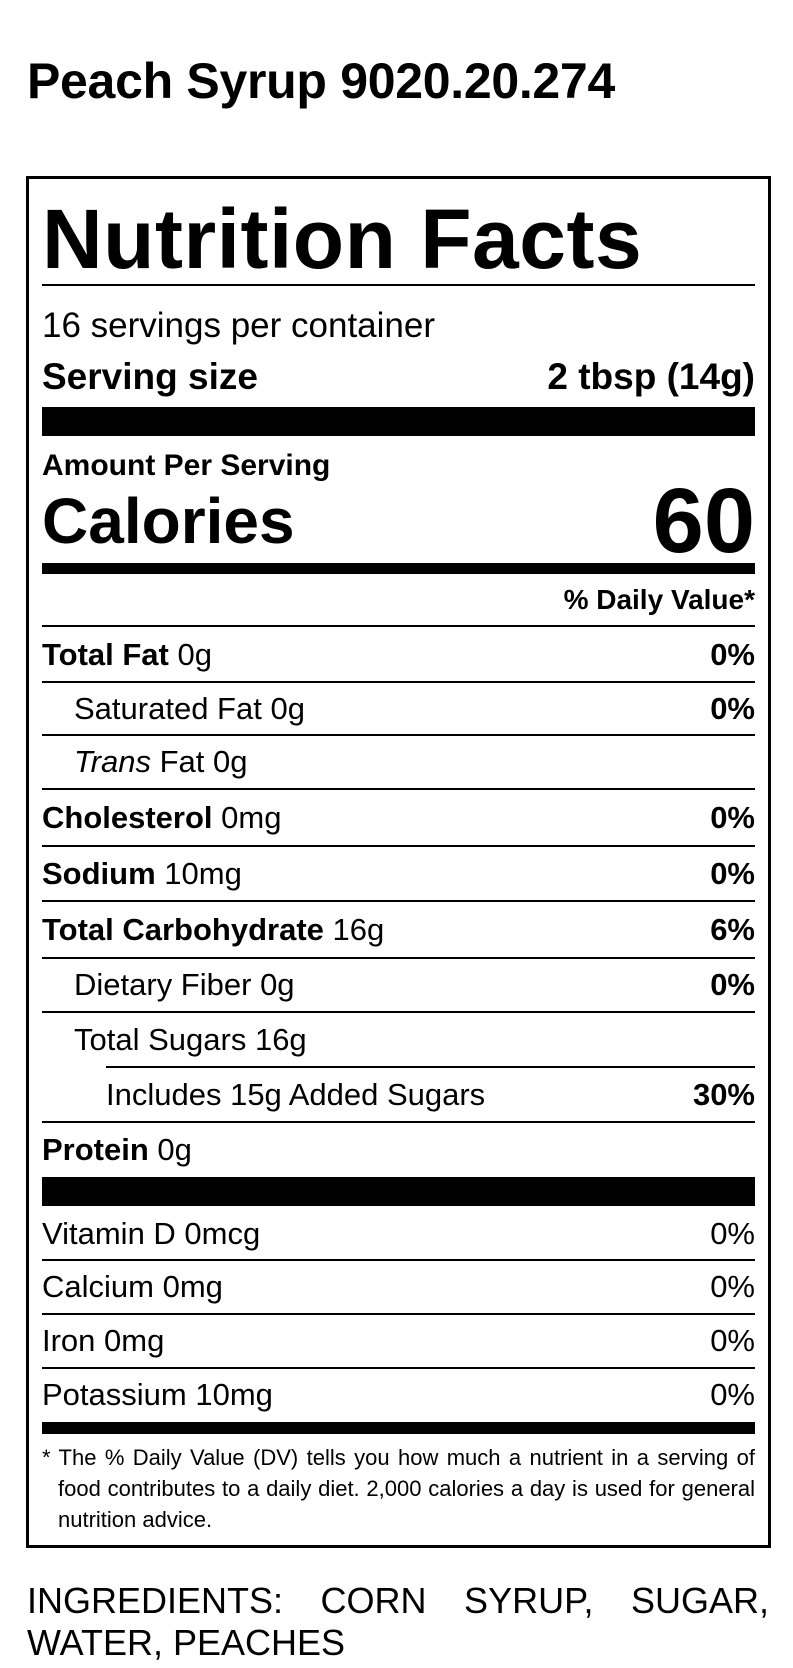 The height and width of the screenshot is (1668, 793). What do you see at coordinates (203, 873) in the screenshot?
I see `nutrient-amount: 10mg` at bounding box center [203, 873].